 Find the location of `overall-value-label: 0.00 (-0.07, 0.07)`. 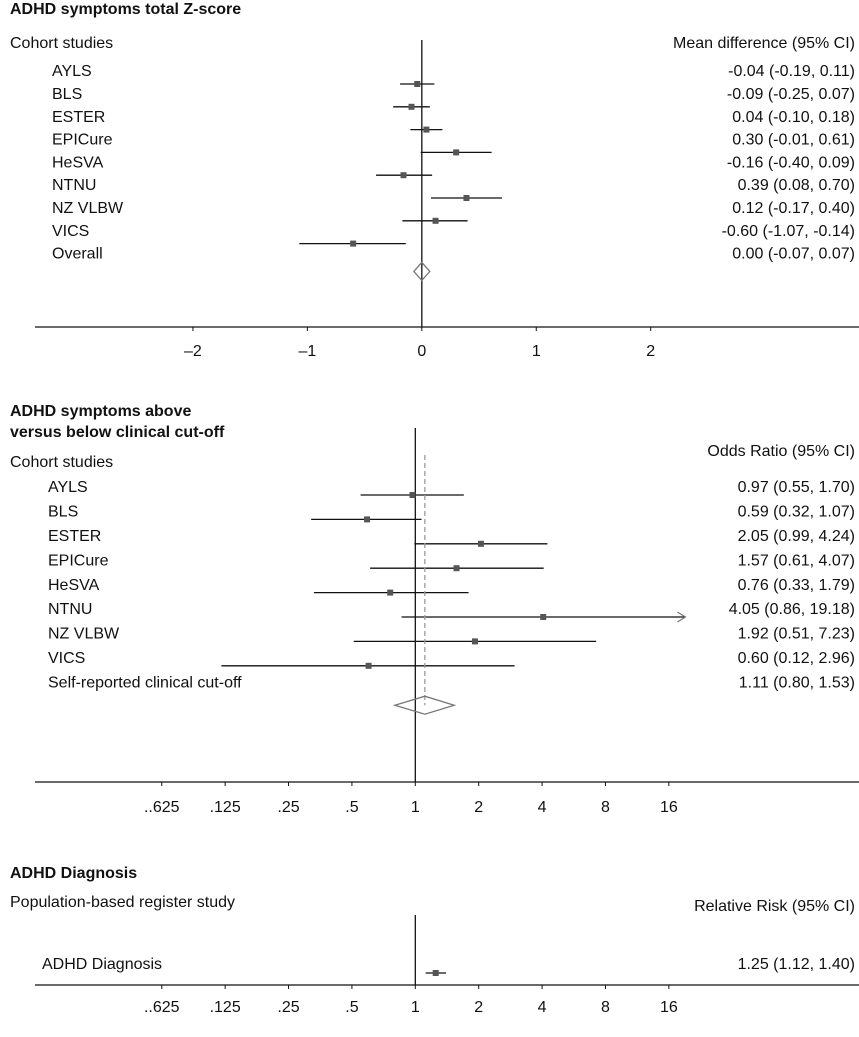

overall-value-label: 0.00 (-0.07, 0.07) is located at coordinates (793, 254).